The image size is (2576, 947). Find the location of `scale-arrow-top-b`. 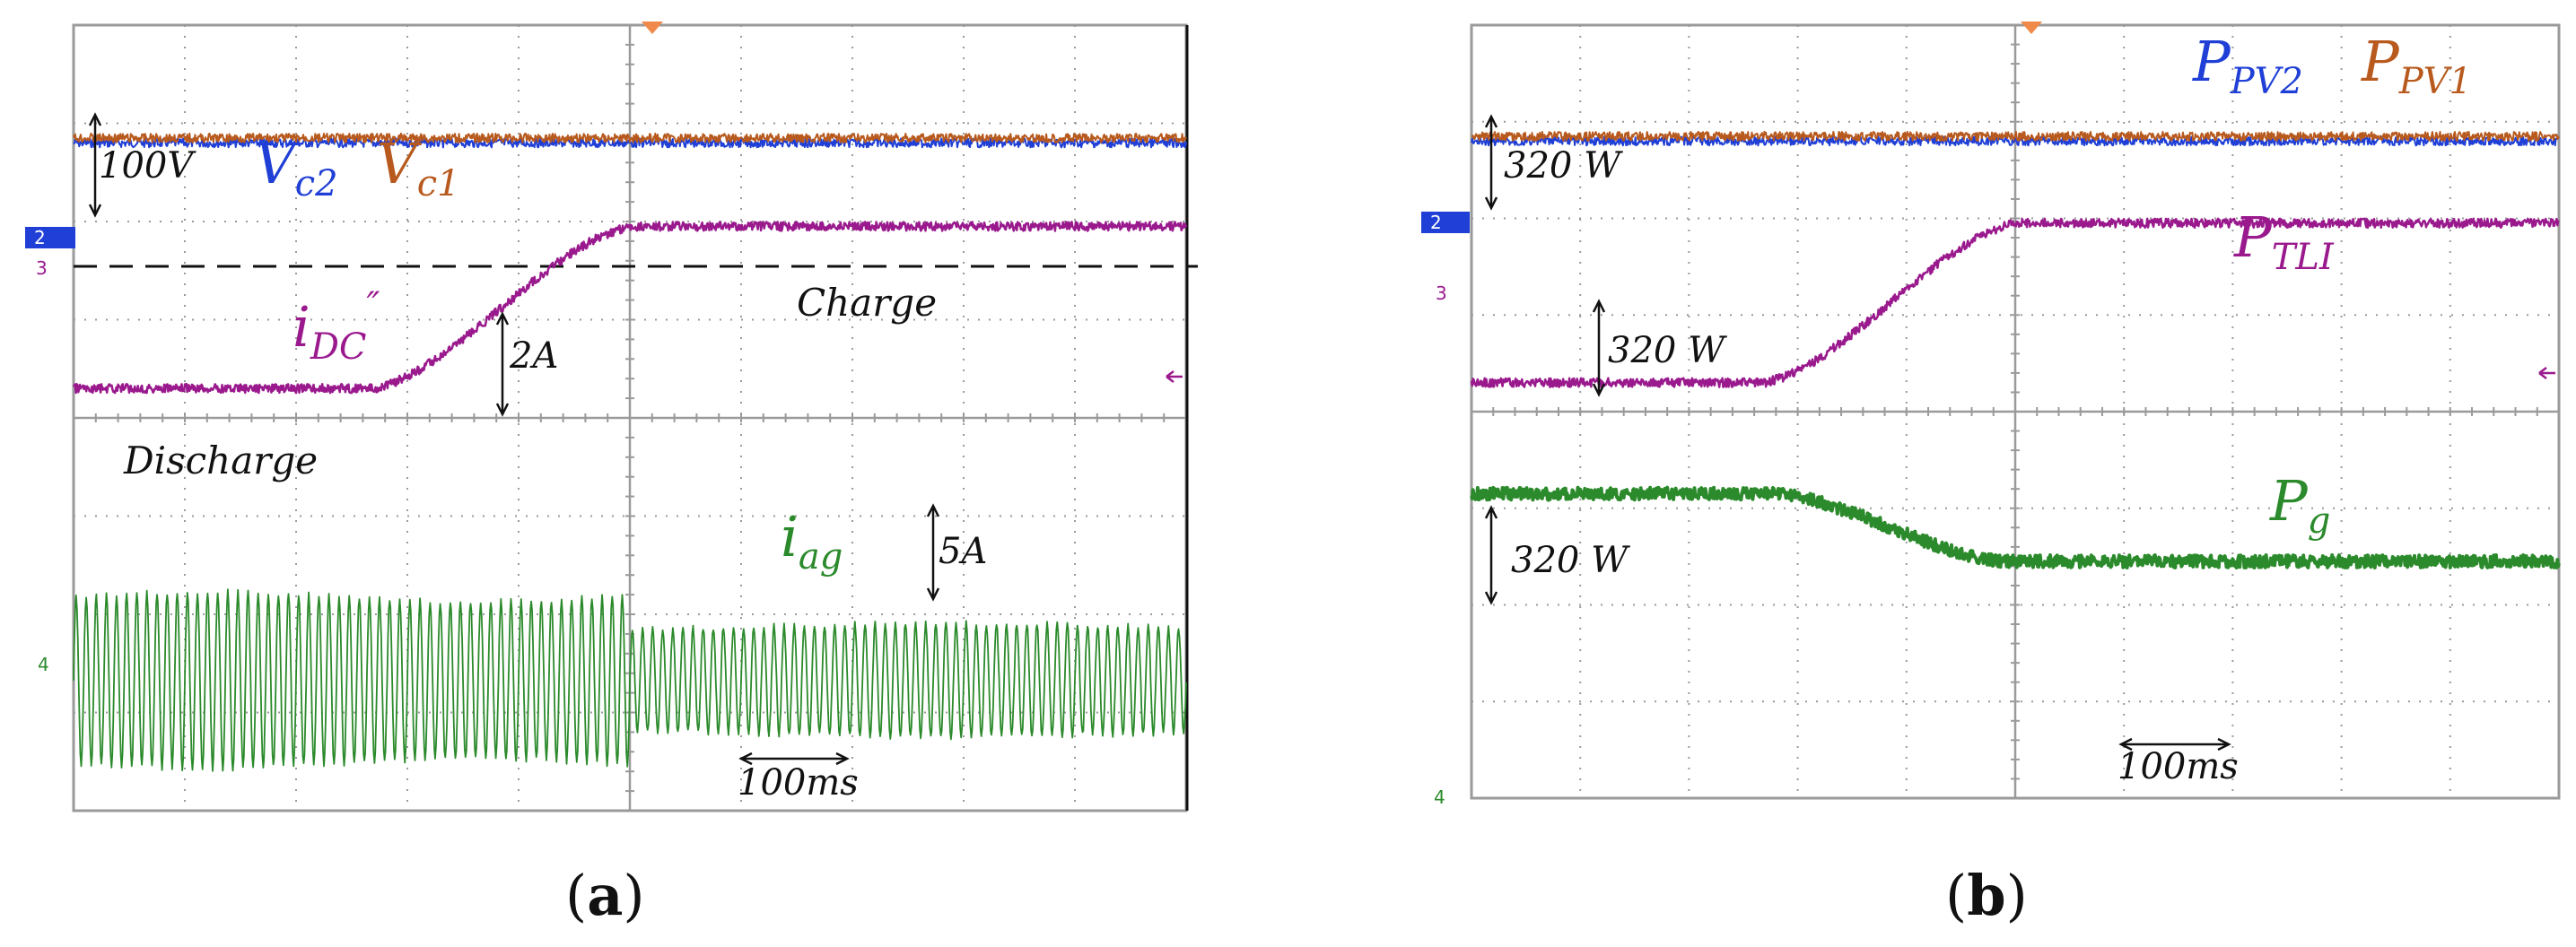

scale-arrow-top-b is located at coordinates (1491, 162).